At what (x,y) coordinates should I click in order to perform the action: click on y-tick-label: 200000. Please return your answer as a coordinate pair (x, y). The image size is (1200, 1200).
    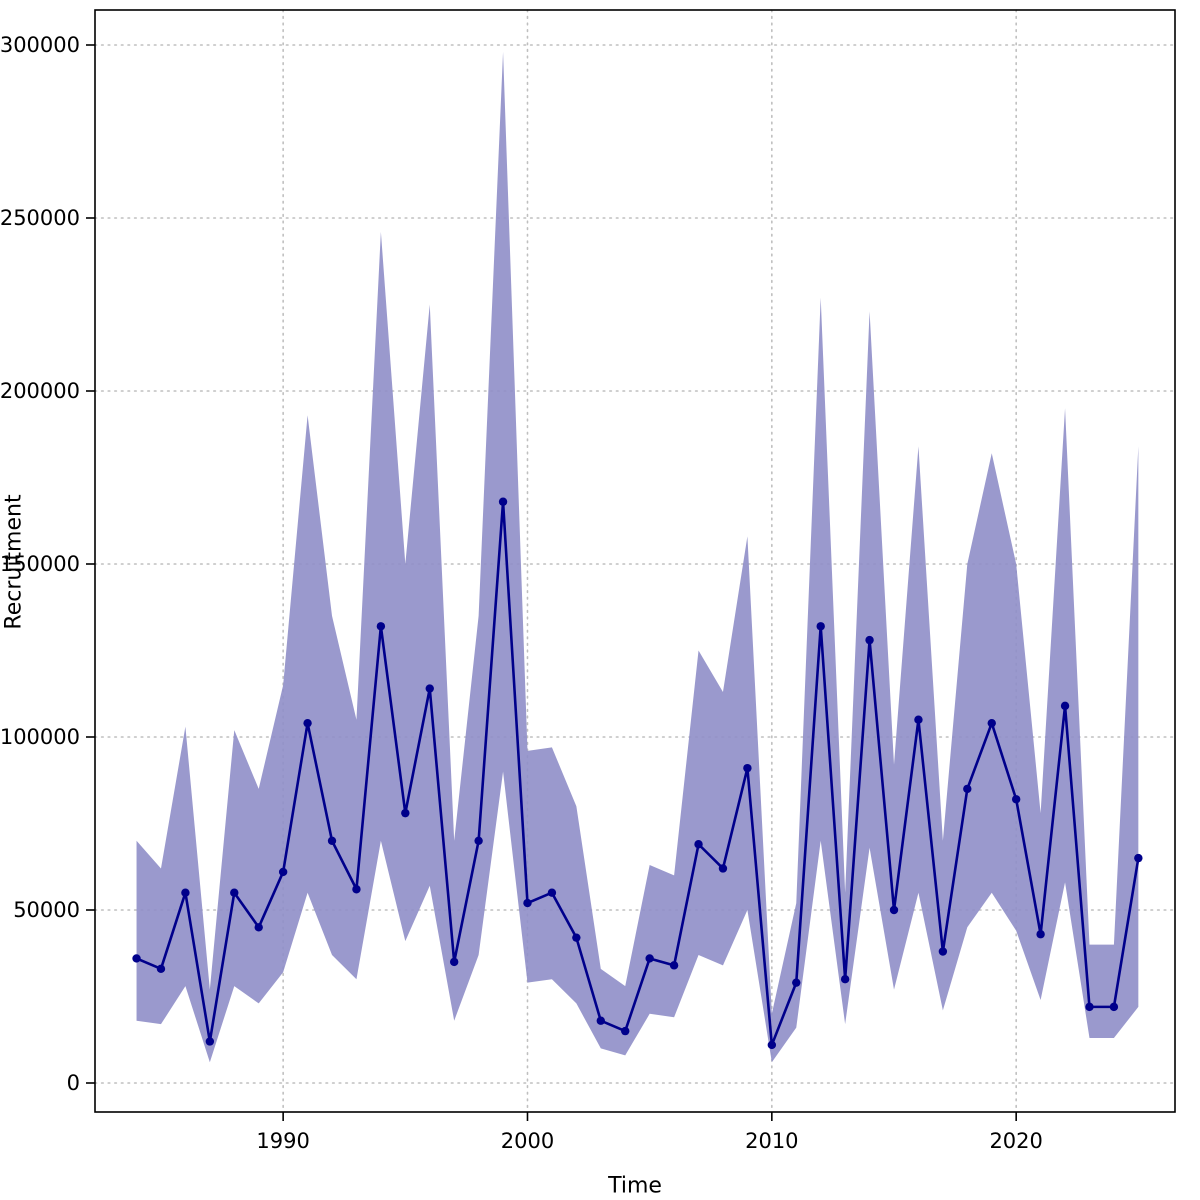
    Looking at the image, I should click on (40, 391).